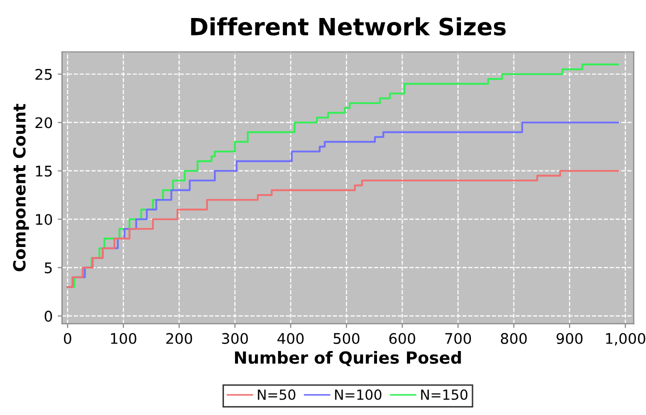 This screenshot has height=415, width=646. What do you see at coordinates (402, 338) in the screenshot?
I see `x-tick-label: 600` at bounding box center [402, 338].